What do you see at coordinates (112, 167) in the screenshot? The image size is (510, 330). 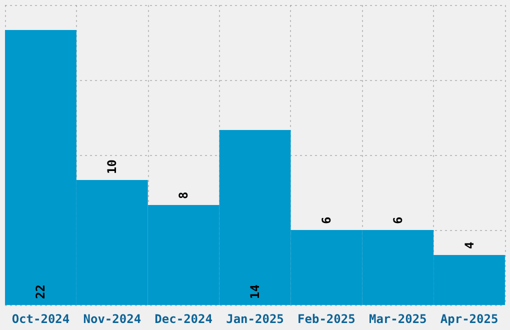 I see `data-label: 10` at bounding box center [112, 167].